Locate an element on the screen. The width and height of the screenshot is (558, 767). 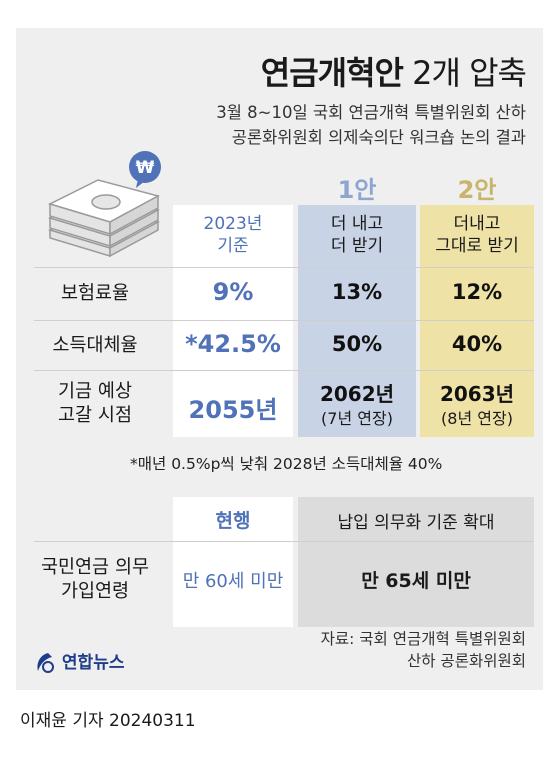
source-line-1: 자료: 국회 연금개혁 특별위원회 is located at coordinates (423, 639).